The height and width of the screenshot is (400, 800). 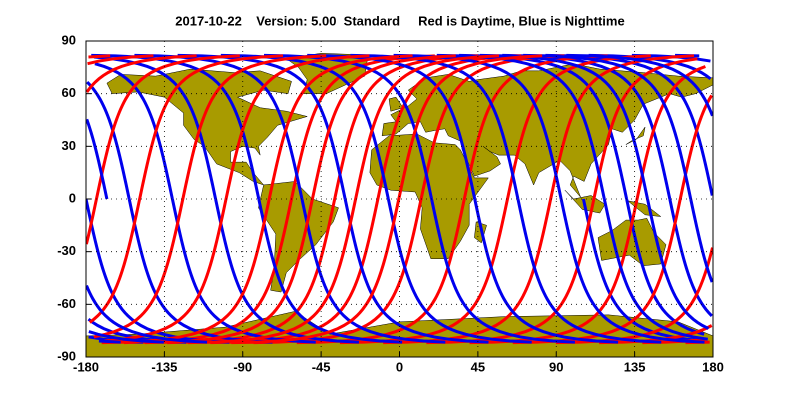 I want to click on x-tick-label: -180, so click(x=86, y=366).